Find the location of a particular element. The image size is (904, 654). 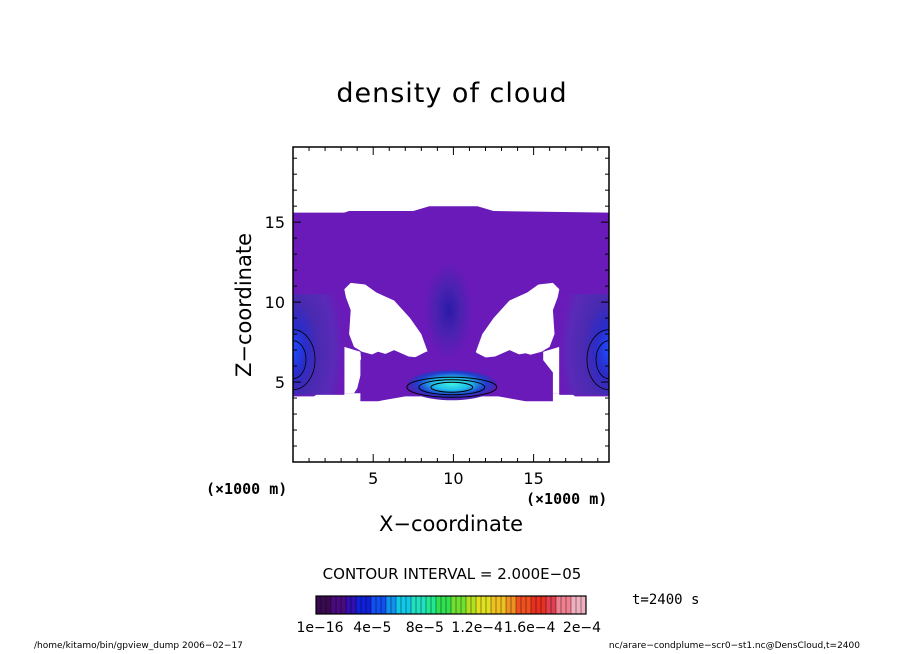

colorbar-tick-label: 1e−16 is located at coordinates (320, 628).